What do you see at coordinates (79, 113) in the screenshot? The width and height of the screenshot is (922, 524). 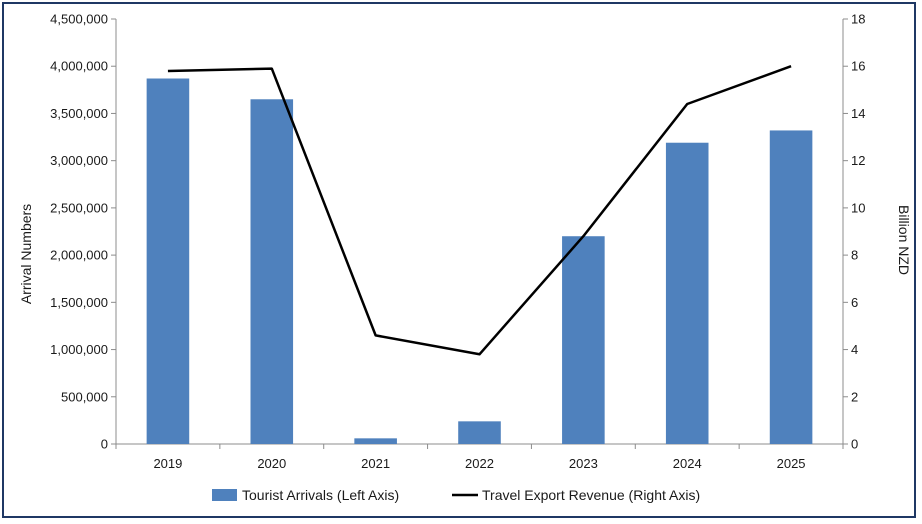 I see `left-tick-label: 3,500,000` at bounding box center [79, 113].